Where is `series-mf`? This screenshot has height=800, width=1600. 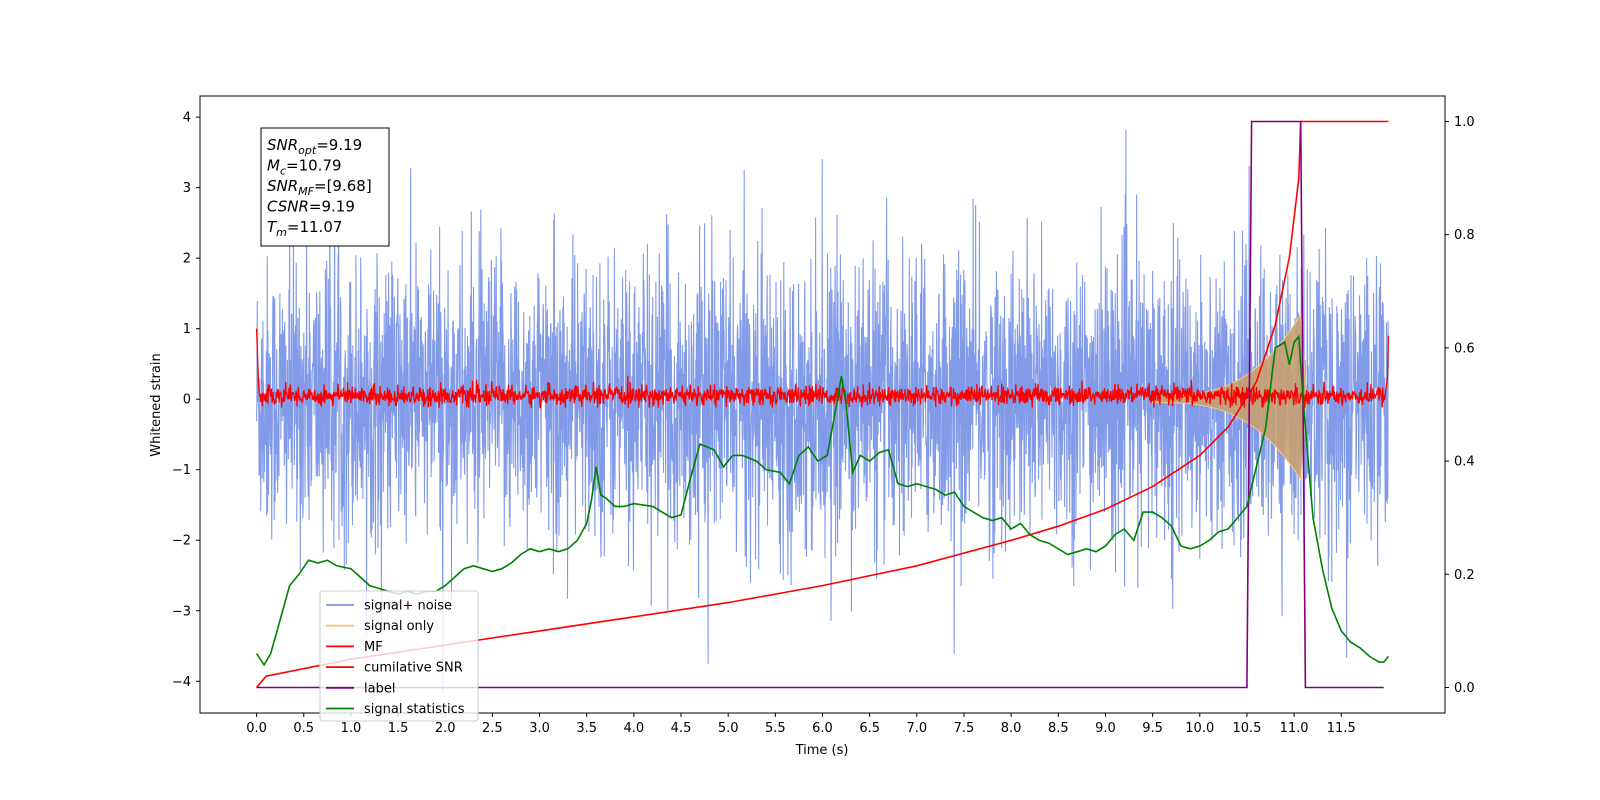 series-mf is located at coordinates (822, 368).